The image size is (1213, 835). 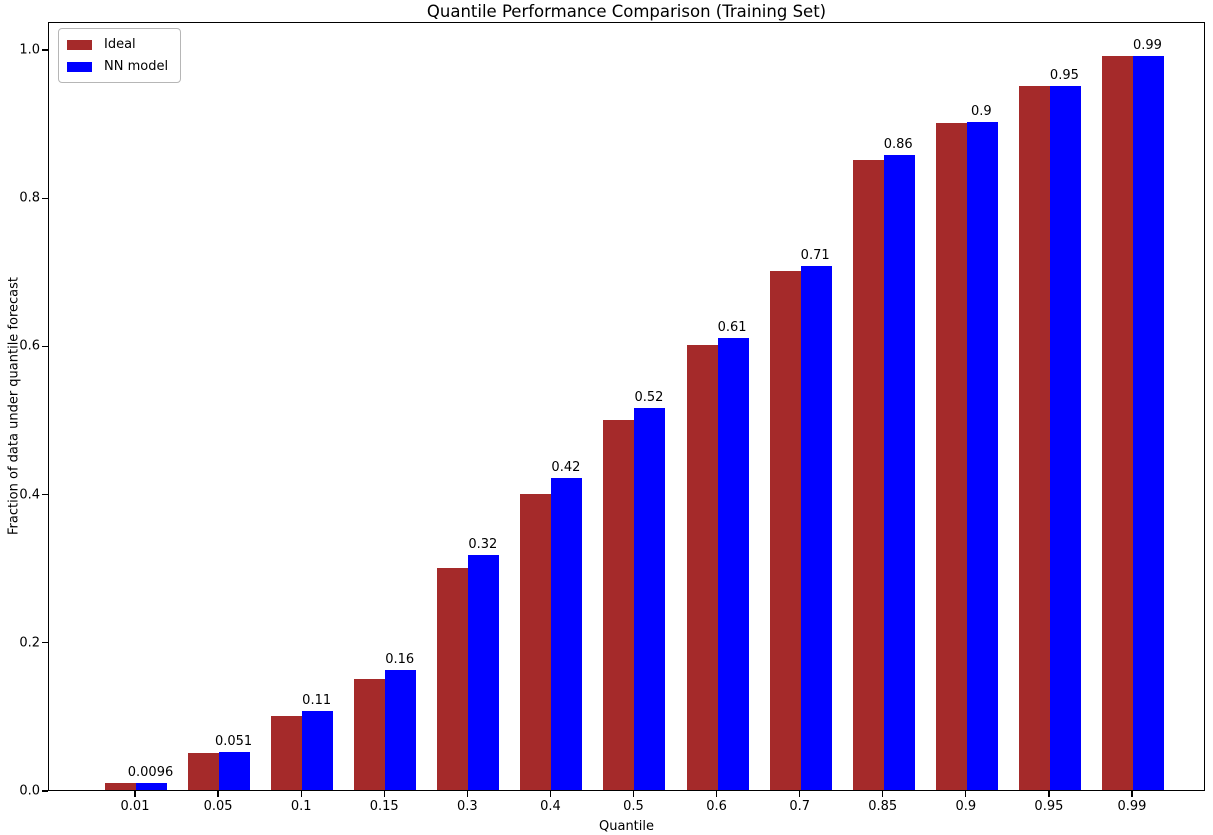 What do you see at coordinates (150, 772) in the screenshot?
I see `bar-value-label: 0.0096` at bounding box center [150, 772].